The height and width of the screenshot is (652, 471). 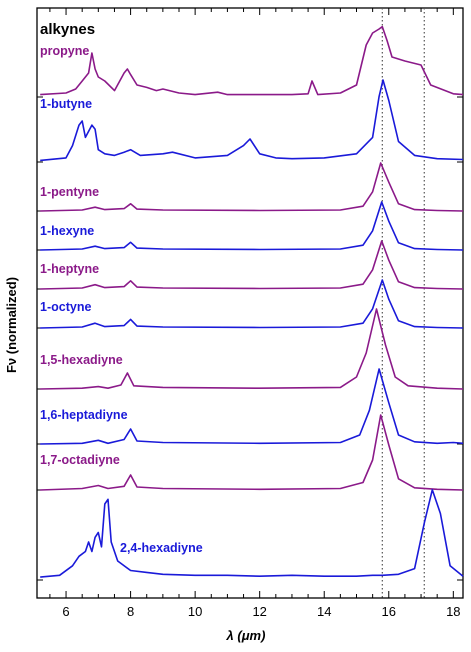 I want to click on x-tick-label: 14, so click(x=324, y=611).